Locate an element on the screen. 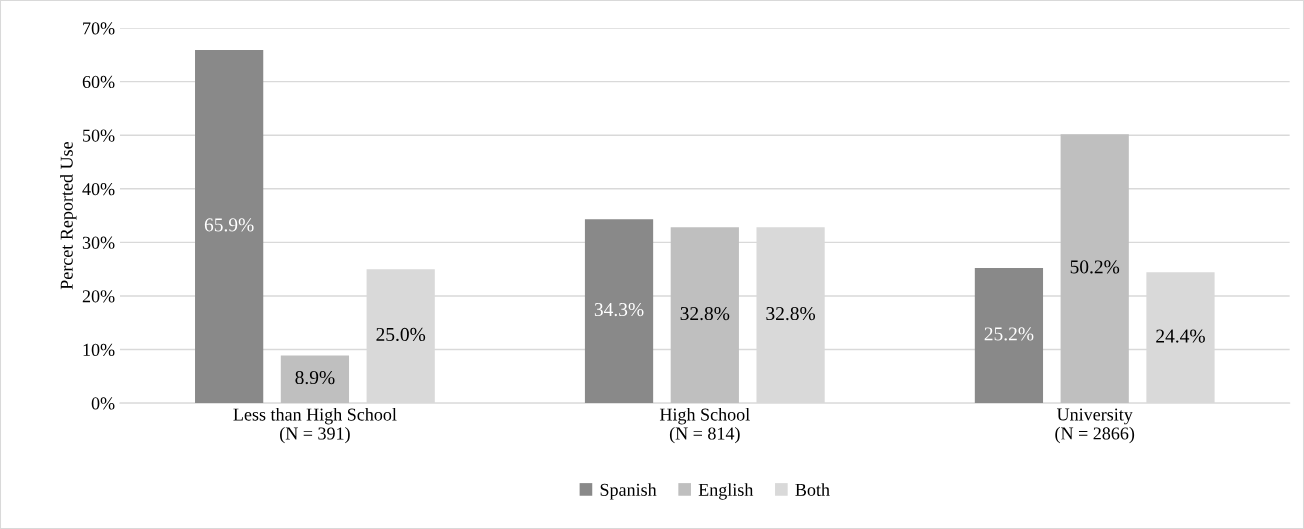 This screenshot has height=529, width=1304. y-tick-label: 70% is located at coordinates (99, 28).